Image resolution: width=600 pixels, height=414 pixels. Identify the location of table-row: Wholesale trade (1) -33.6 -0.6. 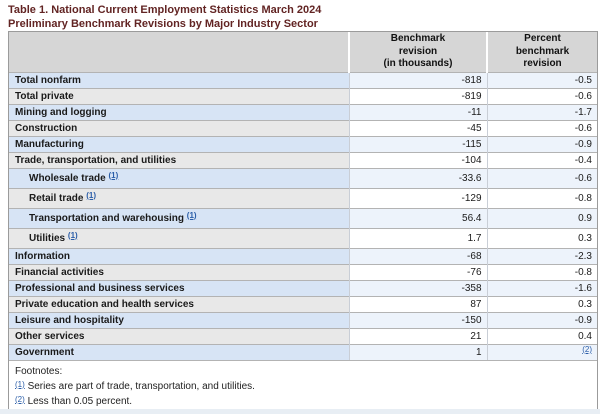
(303, 177).